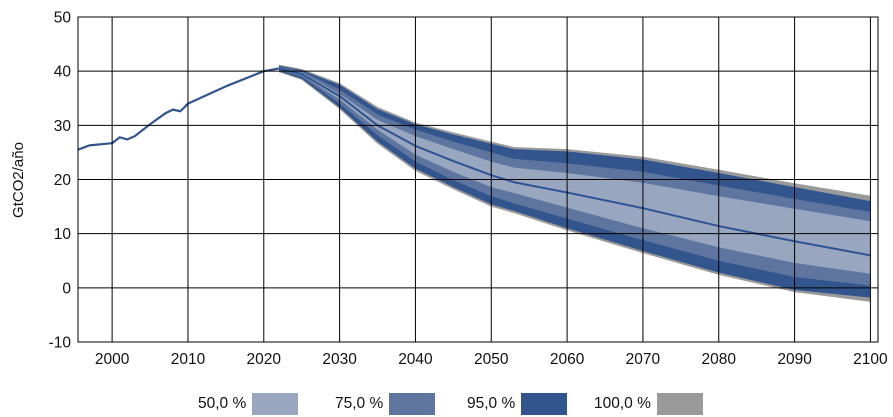 The image size is (893, 417). I want to click on legend-item: 100,0 %, so click(648, 404).